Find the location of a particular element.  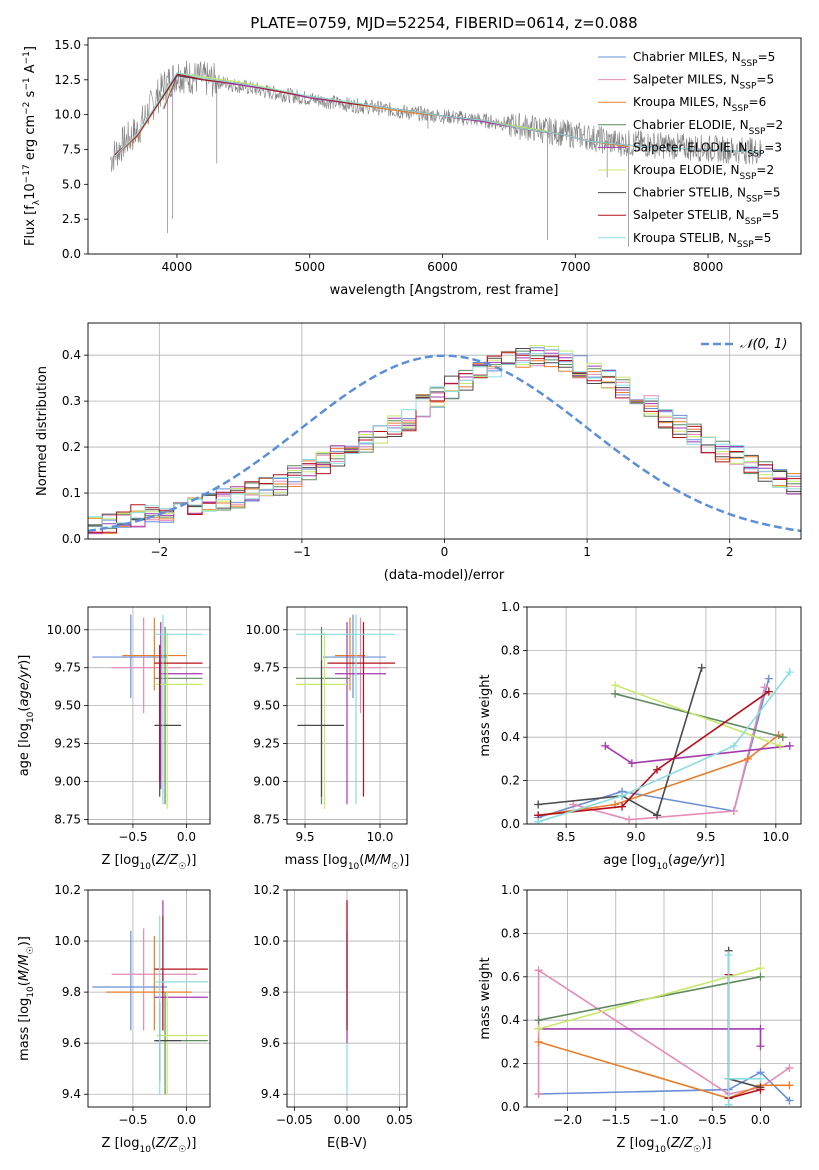

x-tick-label: 8000 is located at coordinates (708, 267).